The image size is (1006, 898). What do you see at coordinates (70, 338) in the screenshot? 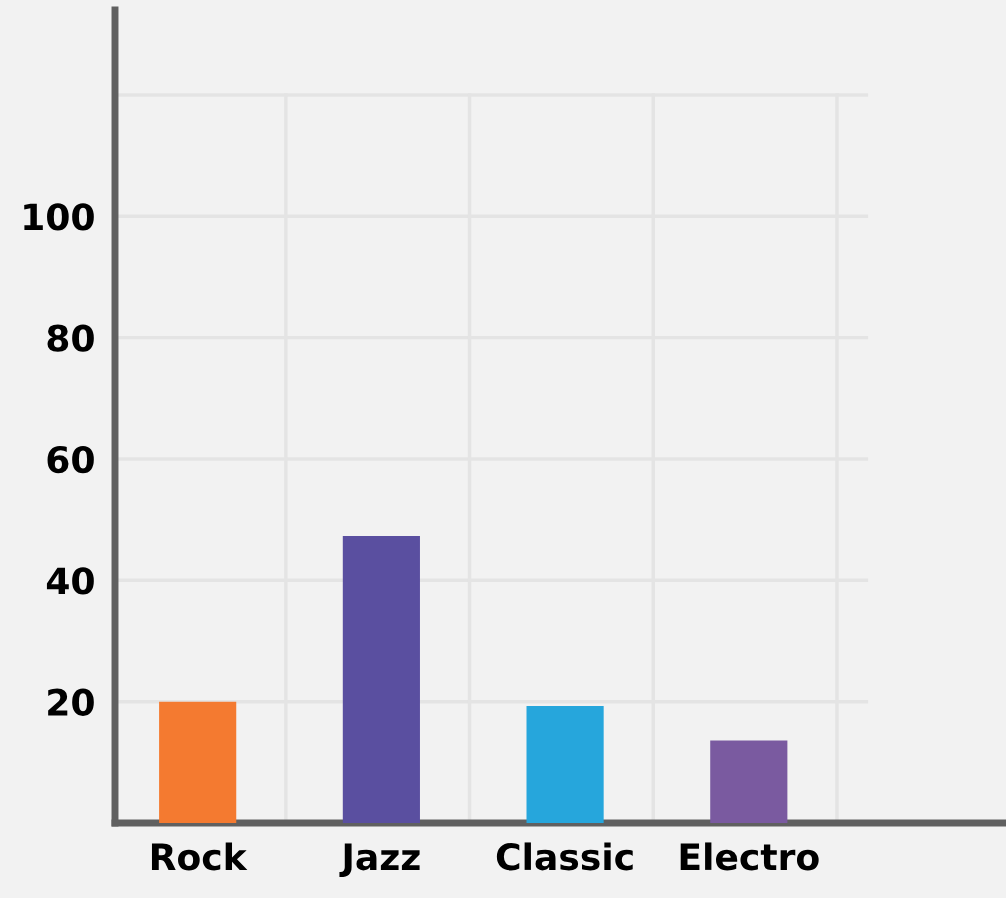
I see `y-tick-label: 80` at bounding box center [70, 338].